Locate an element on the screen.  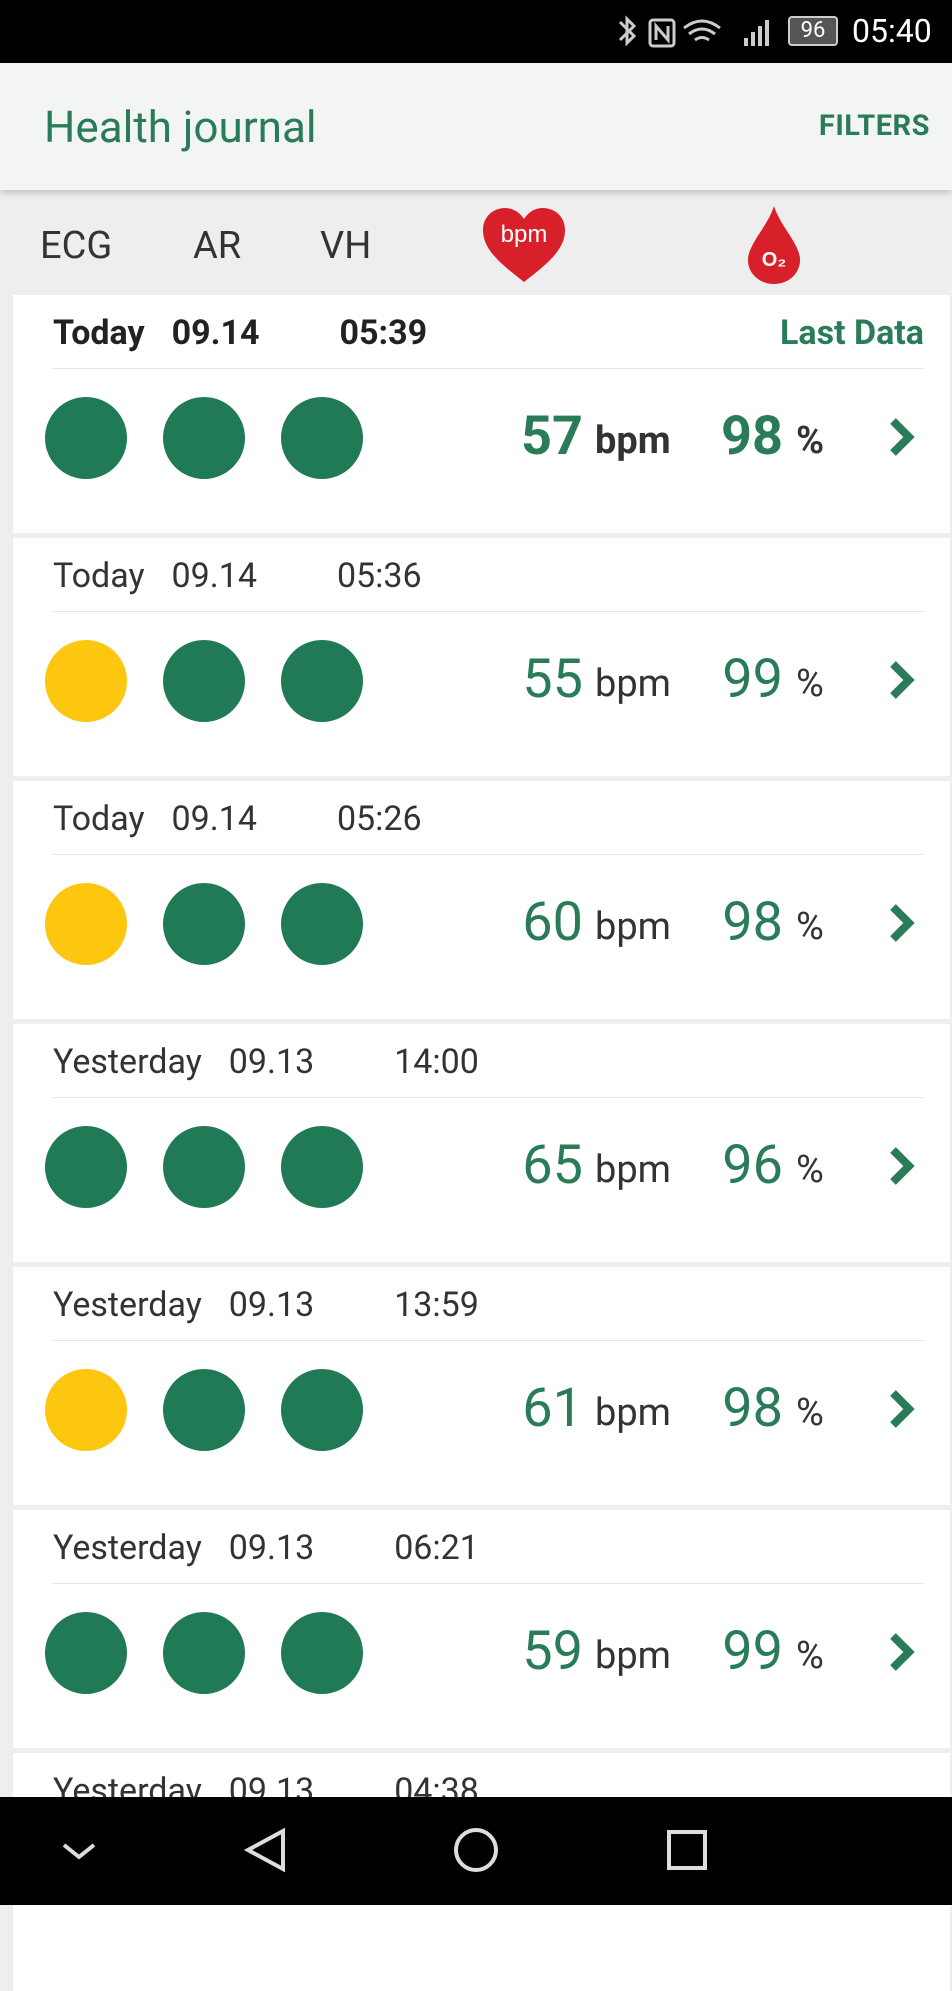
heart-rate-value: 61 is located at coordinates (552, 1408).